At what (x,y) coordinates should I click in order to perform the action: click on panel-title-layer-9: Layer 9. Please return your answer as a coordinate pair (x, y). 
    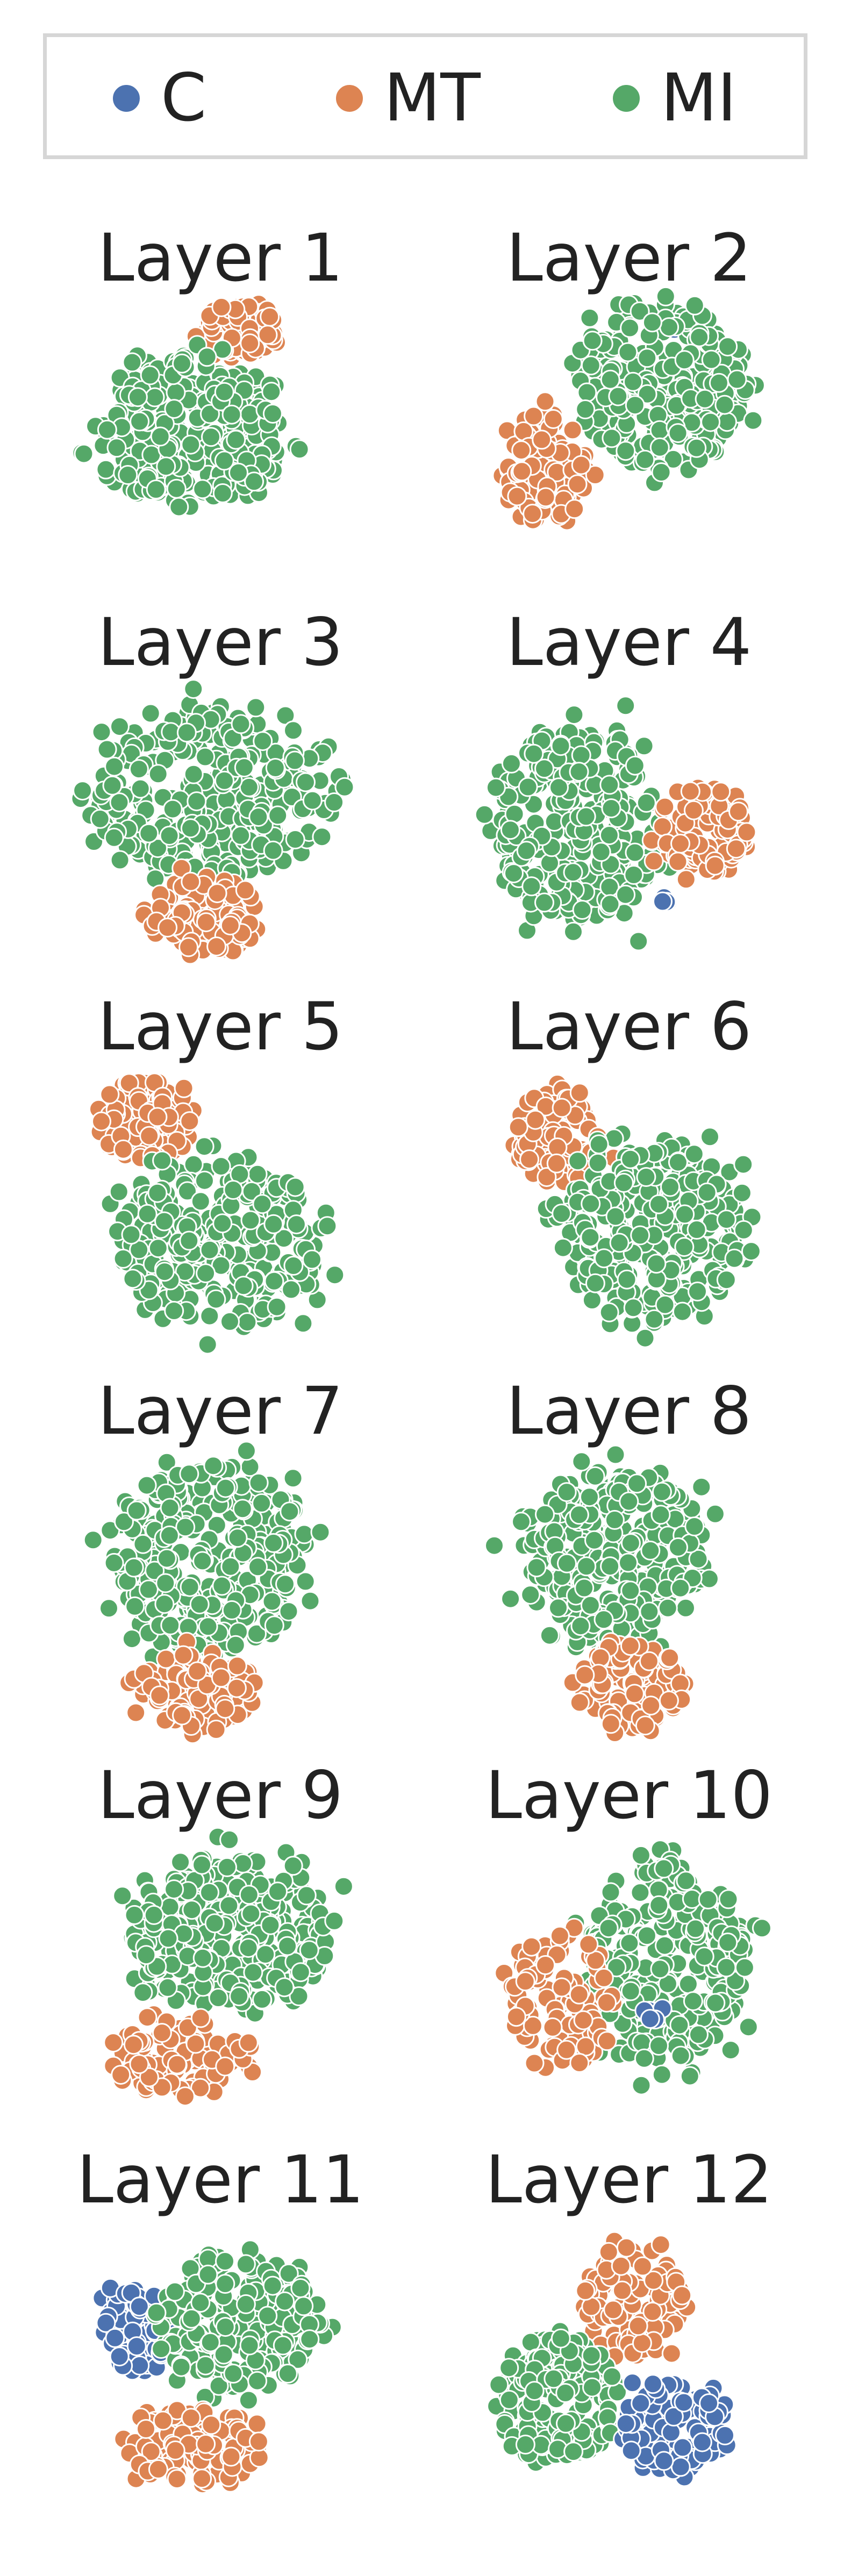
    Looking at the image, I should click on (220, 1795).